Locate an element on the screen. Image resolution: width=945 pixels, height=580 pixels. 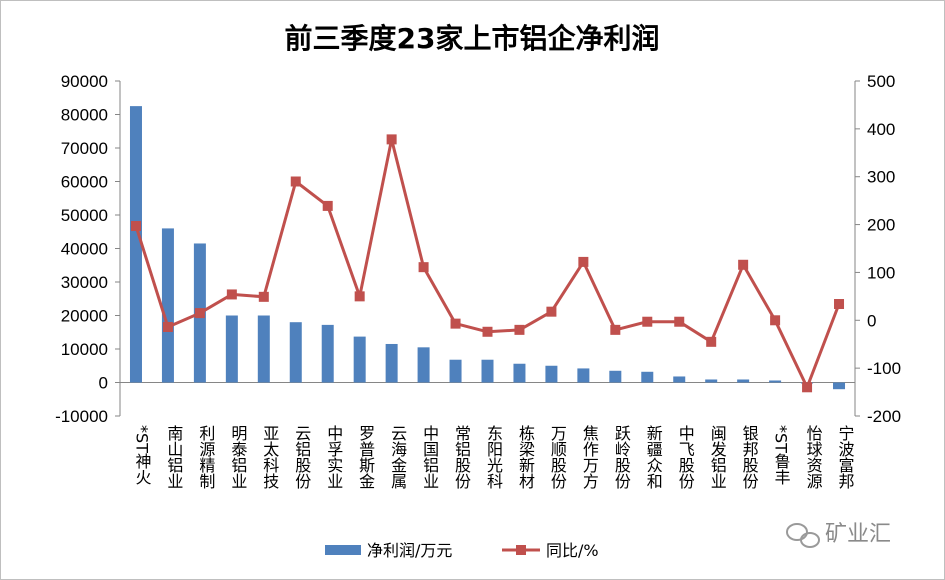
y-left-tick-label: 20000 is located at coordinates (84, 316).